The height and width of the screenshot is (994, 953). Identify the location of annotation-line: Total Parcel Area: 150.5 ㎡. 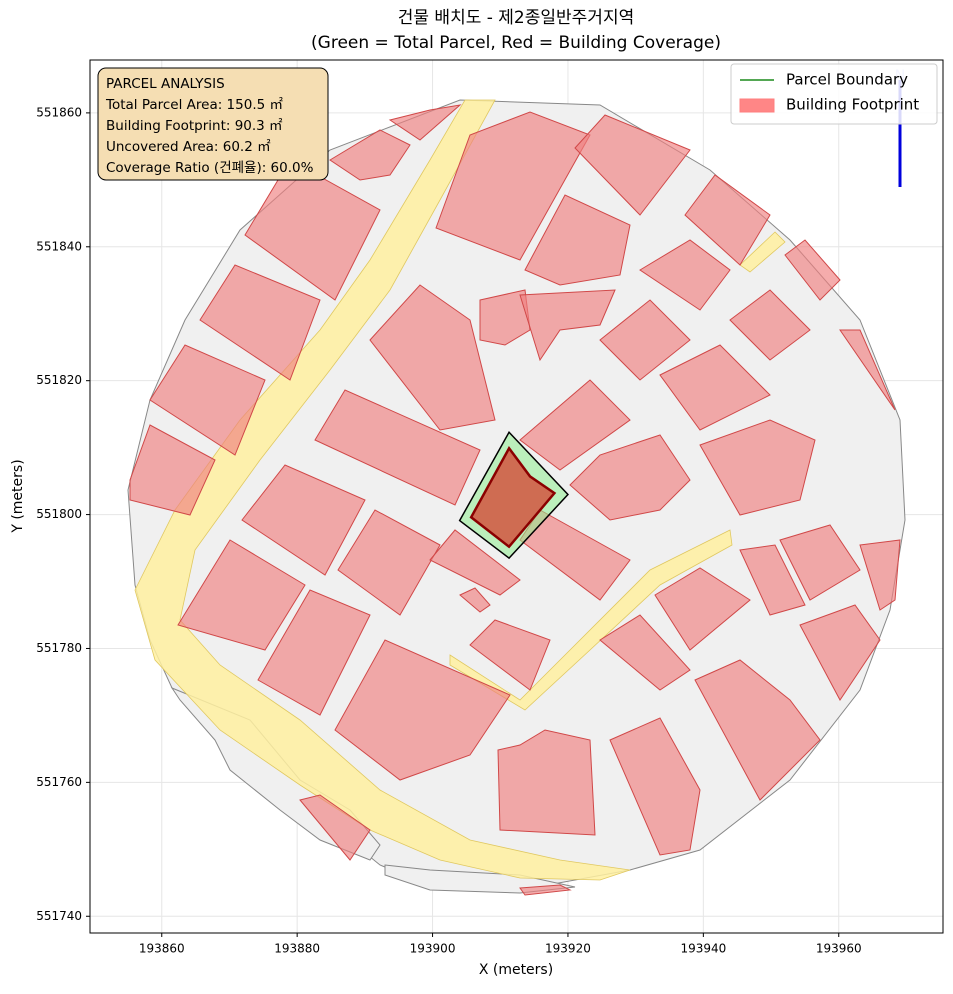
(194, 105).